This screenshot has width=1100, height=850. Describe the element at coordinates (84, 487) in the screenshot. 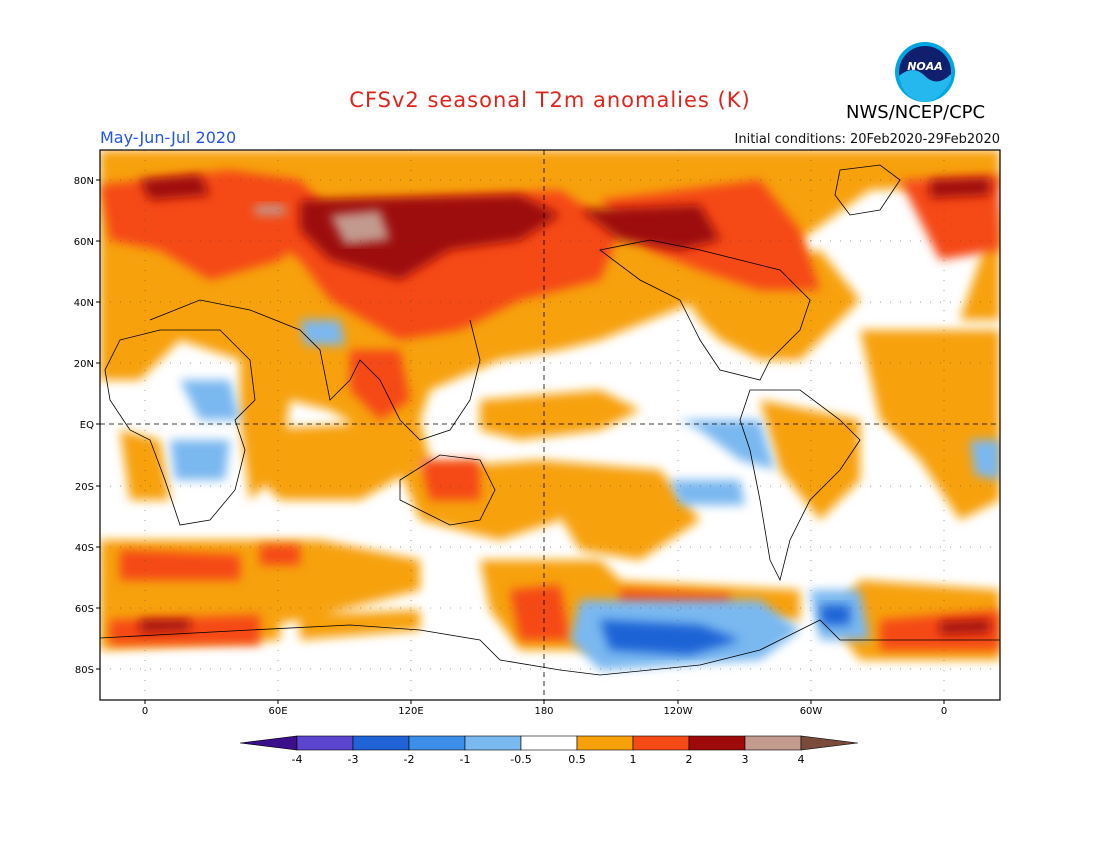

I see `lat-label: 20S` at that location.